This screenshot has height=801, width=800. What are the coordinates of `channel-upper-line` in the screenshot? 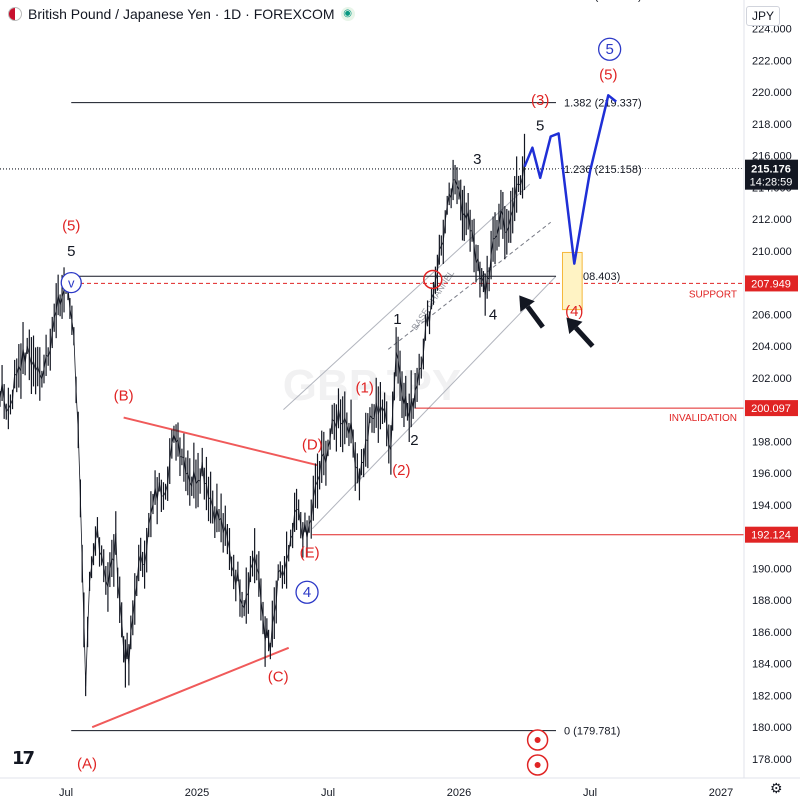 It's located at (407, 297).